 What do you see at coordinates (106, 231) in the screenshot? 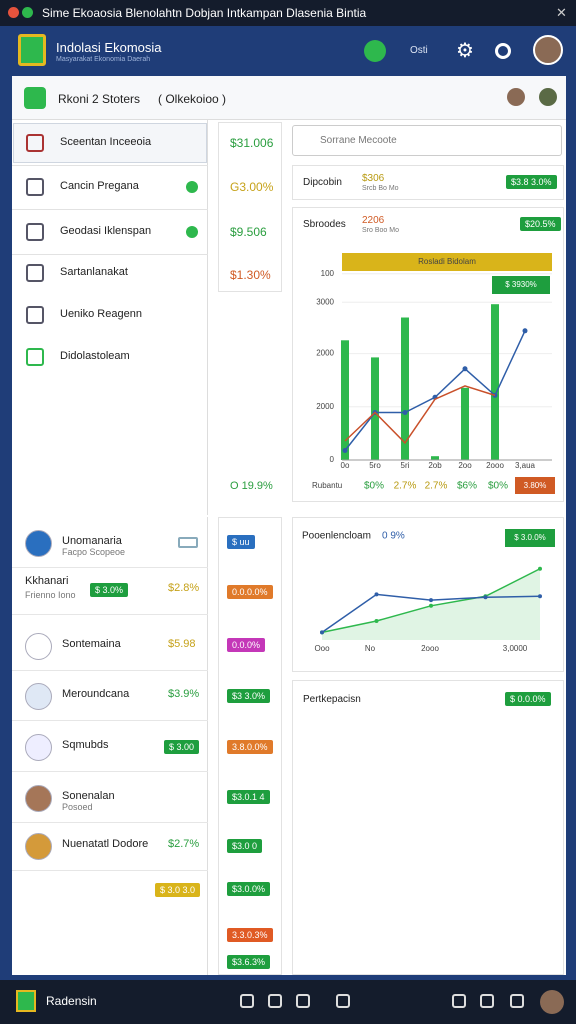
I see `menu-item: Geodasi Iklenspan` at bounding box center [106, 231].